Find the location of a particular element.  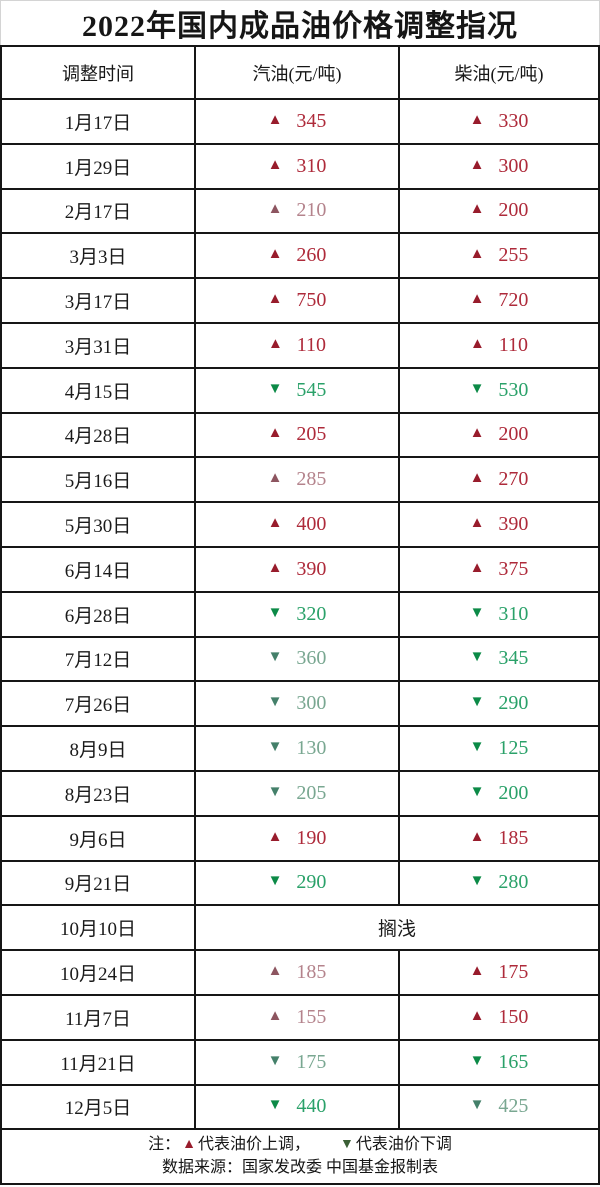

footer-source: 数据来源：国家发改委 中国基金报制表 is located at coordinates (299, 1168).